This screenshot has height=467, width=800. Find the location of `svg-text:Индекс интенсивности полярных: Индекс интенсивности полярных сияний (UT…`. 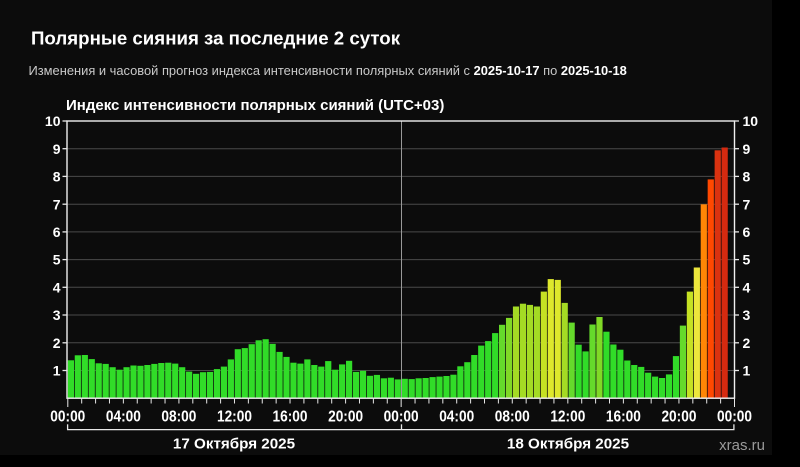

svg-text:Индекс интенсивности полярных: Индекс интенсивности полярных сияний (UT… is located at coordinates (255, 105).